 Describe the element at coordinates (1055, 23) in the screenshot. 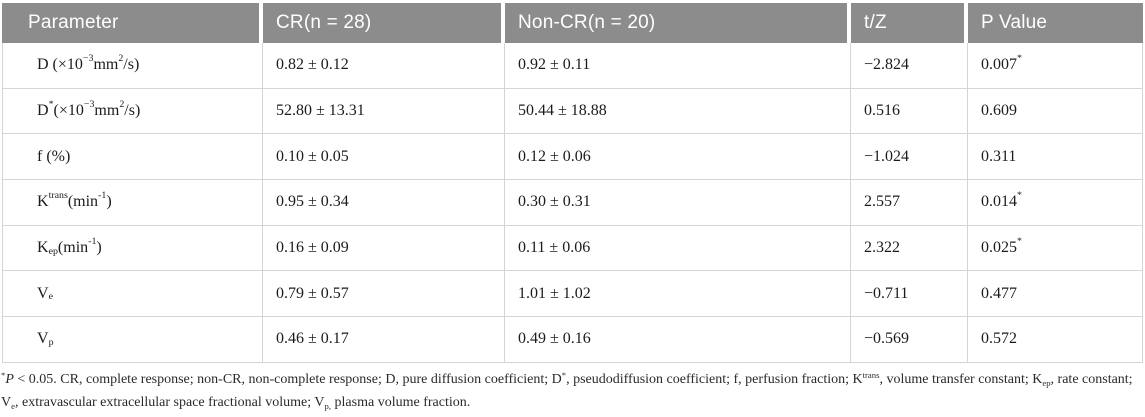

I see `column-header-p-value: P Value` at that location.